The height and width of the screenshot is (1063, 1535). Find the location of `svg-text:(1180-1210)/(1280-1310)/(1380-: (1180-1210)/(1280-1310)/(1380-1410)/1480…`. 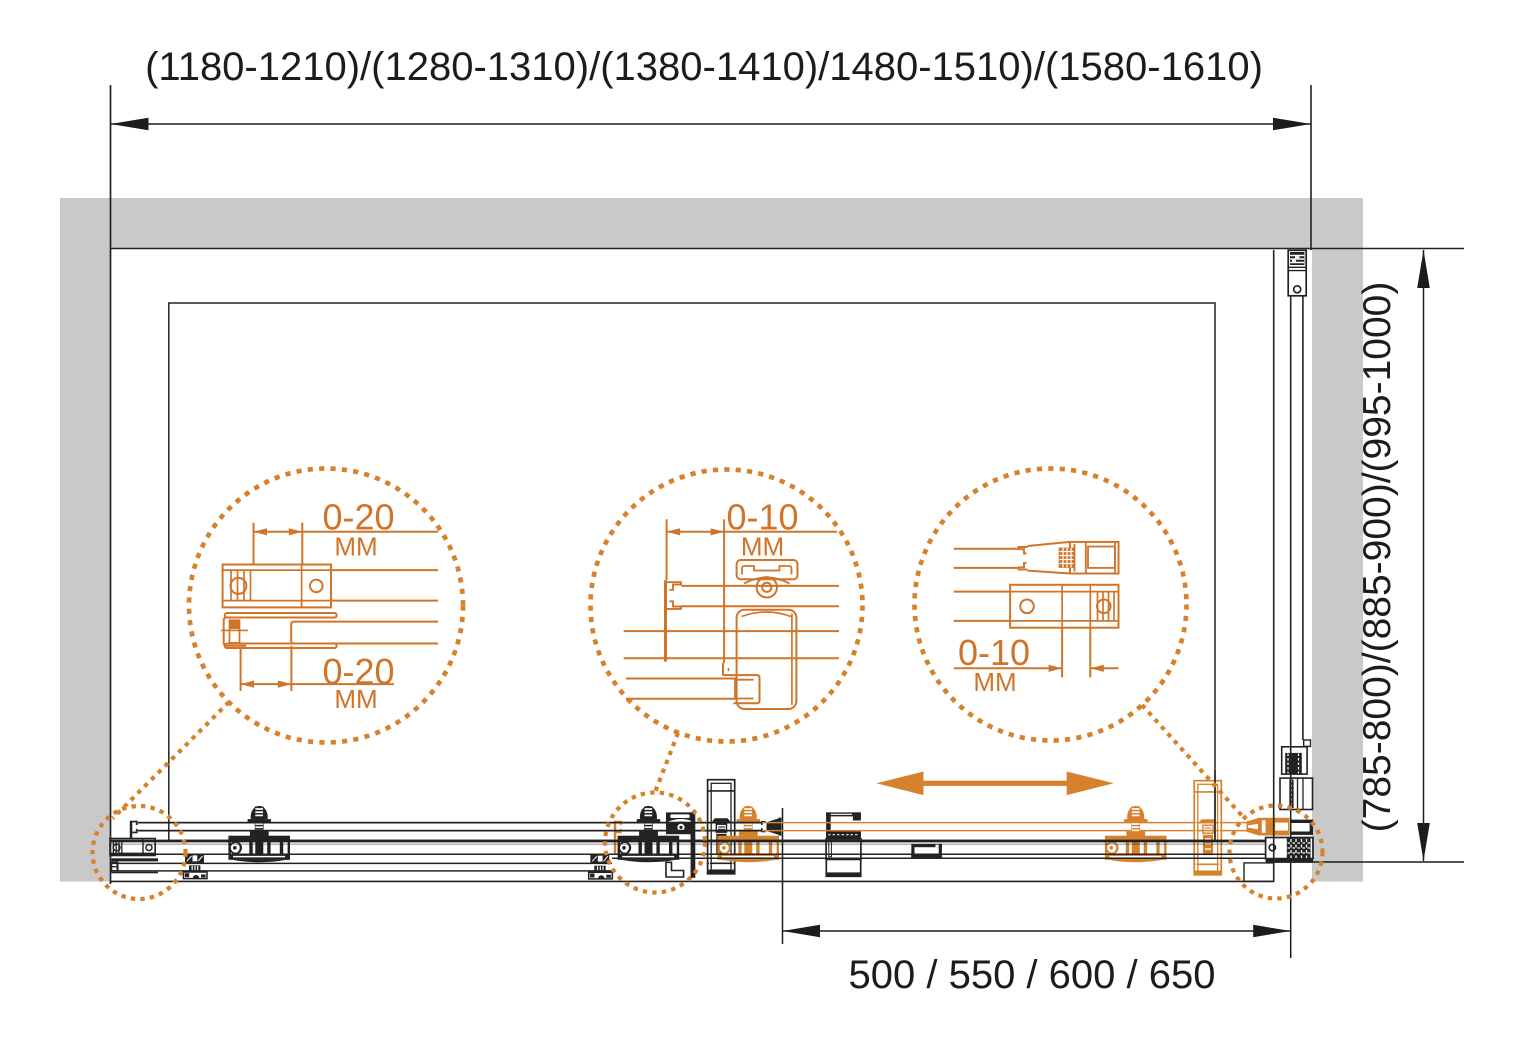

svg-text:(1180-1210)/(1280-1310)/(1380-: (1180-1210)/(1280-1310)/(1380-1410)/1480… is located at coordinates (704, 67).